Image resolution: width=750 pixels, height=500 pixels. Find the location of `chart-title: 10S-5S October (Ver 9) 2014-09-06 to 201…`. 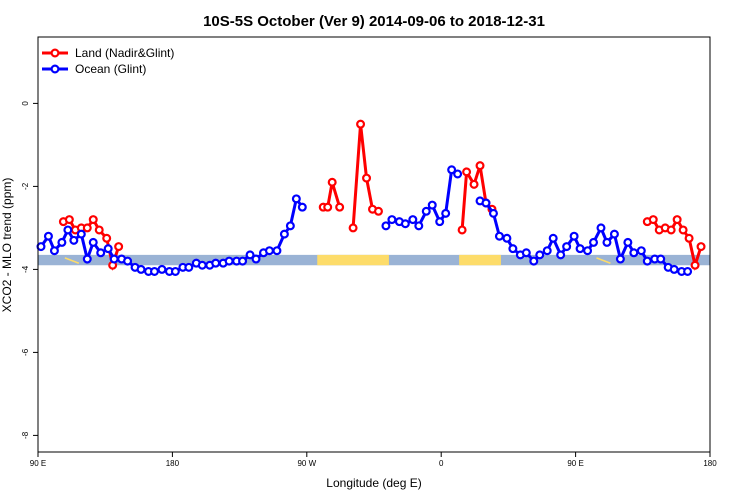

chart-title: 10S-5S October (Ver 9) 2014-09-06 to 201… is located at coordinates (374, 21).